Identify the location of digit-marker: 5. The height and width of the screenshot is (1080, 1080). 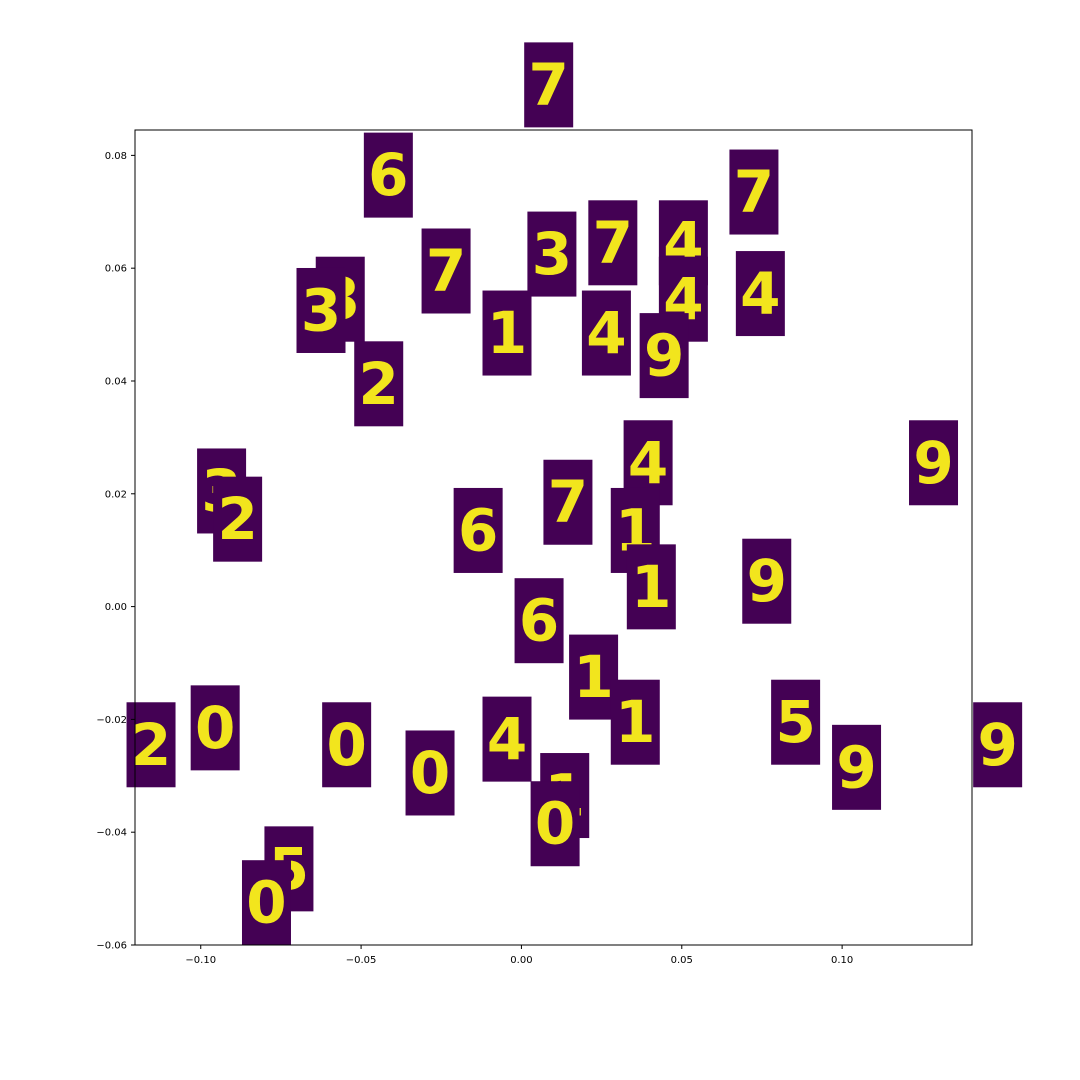
(796, 722).